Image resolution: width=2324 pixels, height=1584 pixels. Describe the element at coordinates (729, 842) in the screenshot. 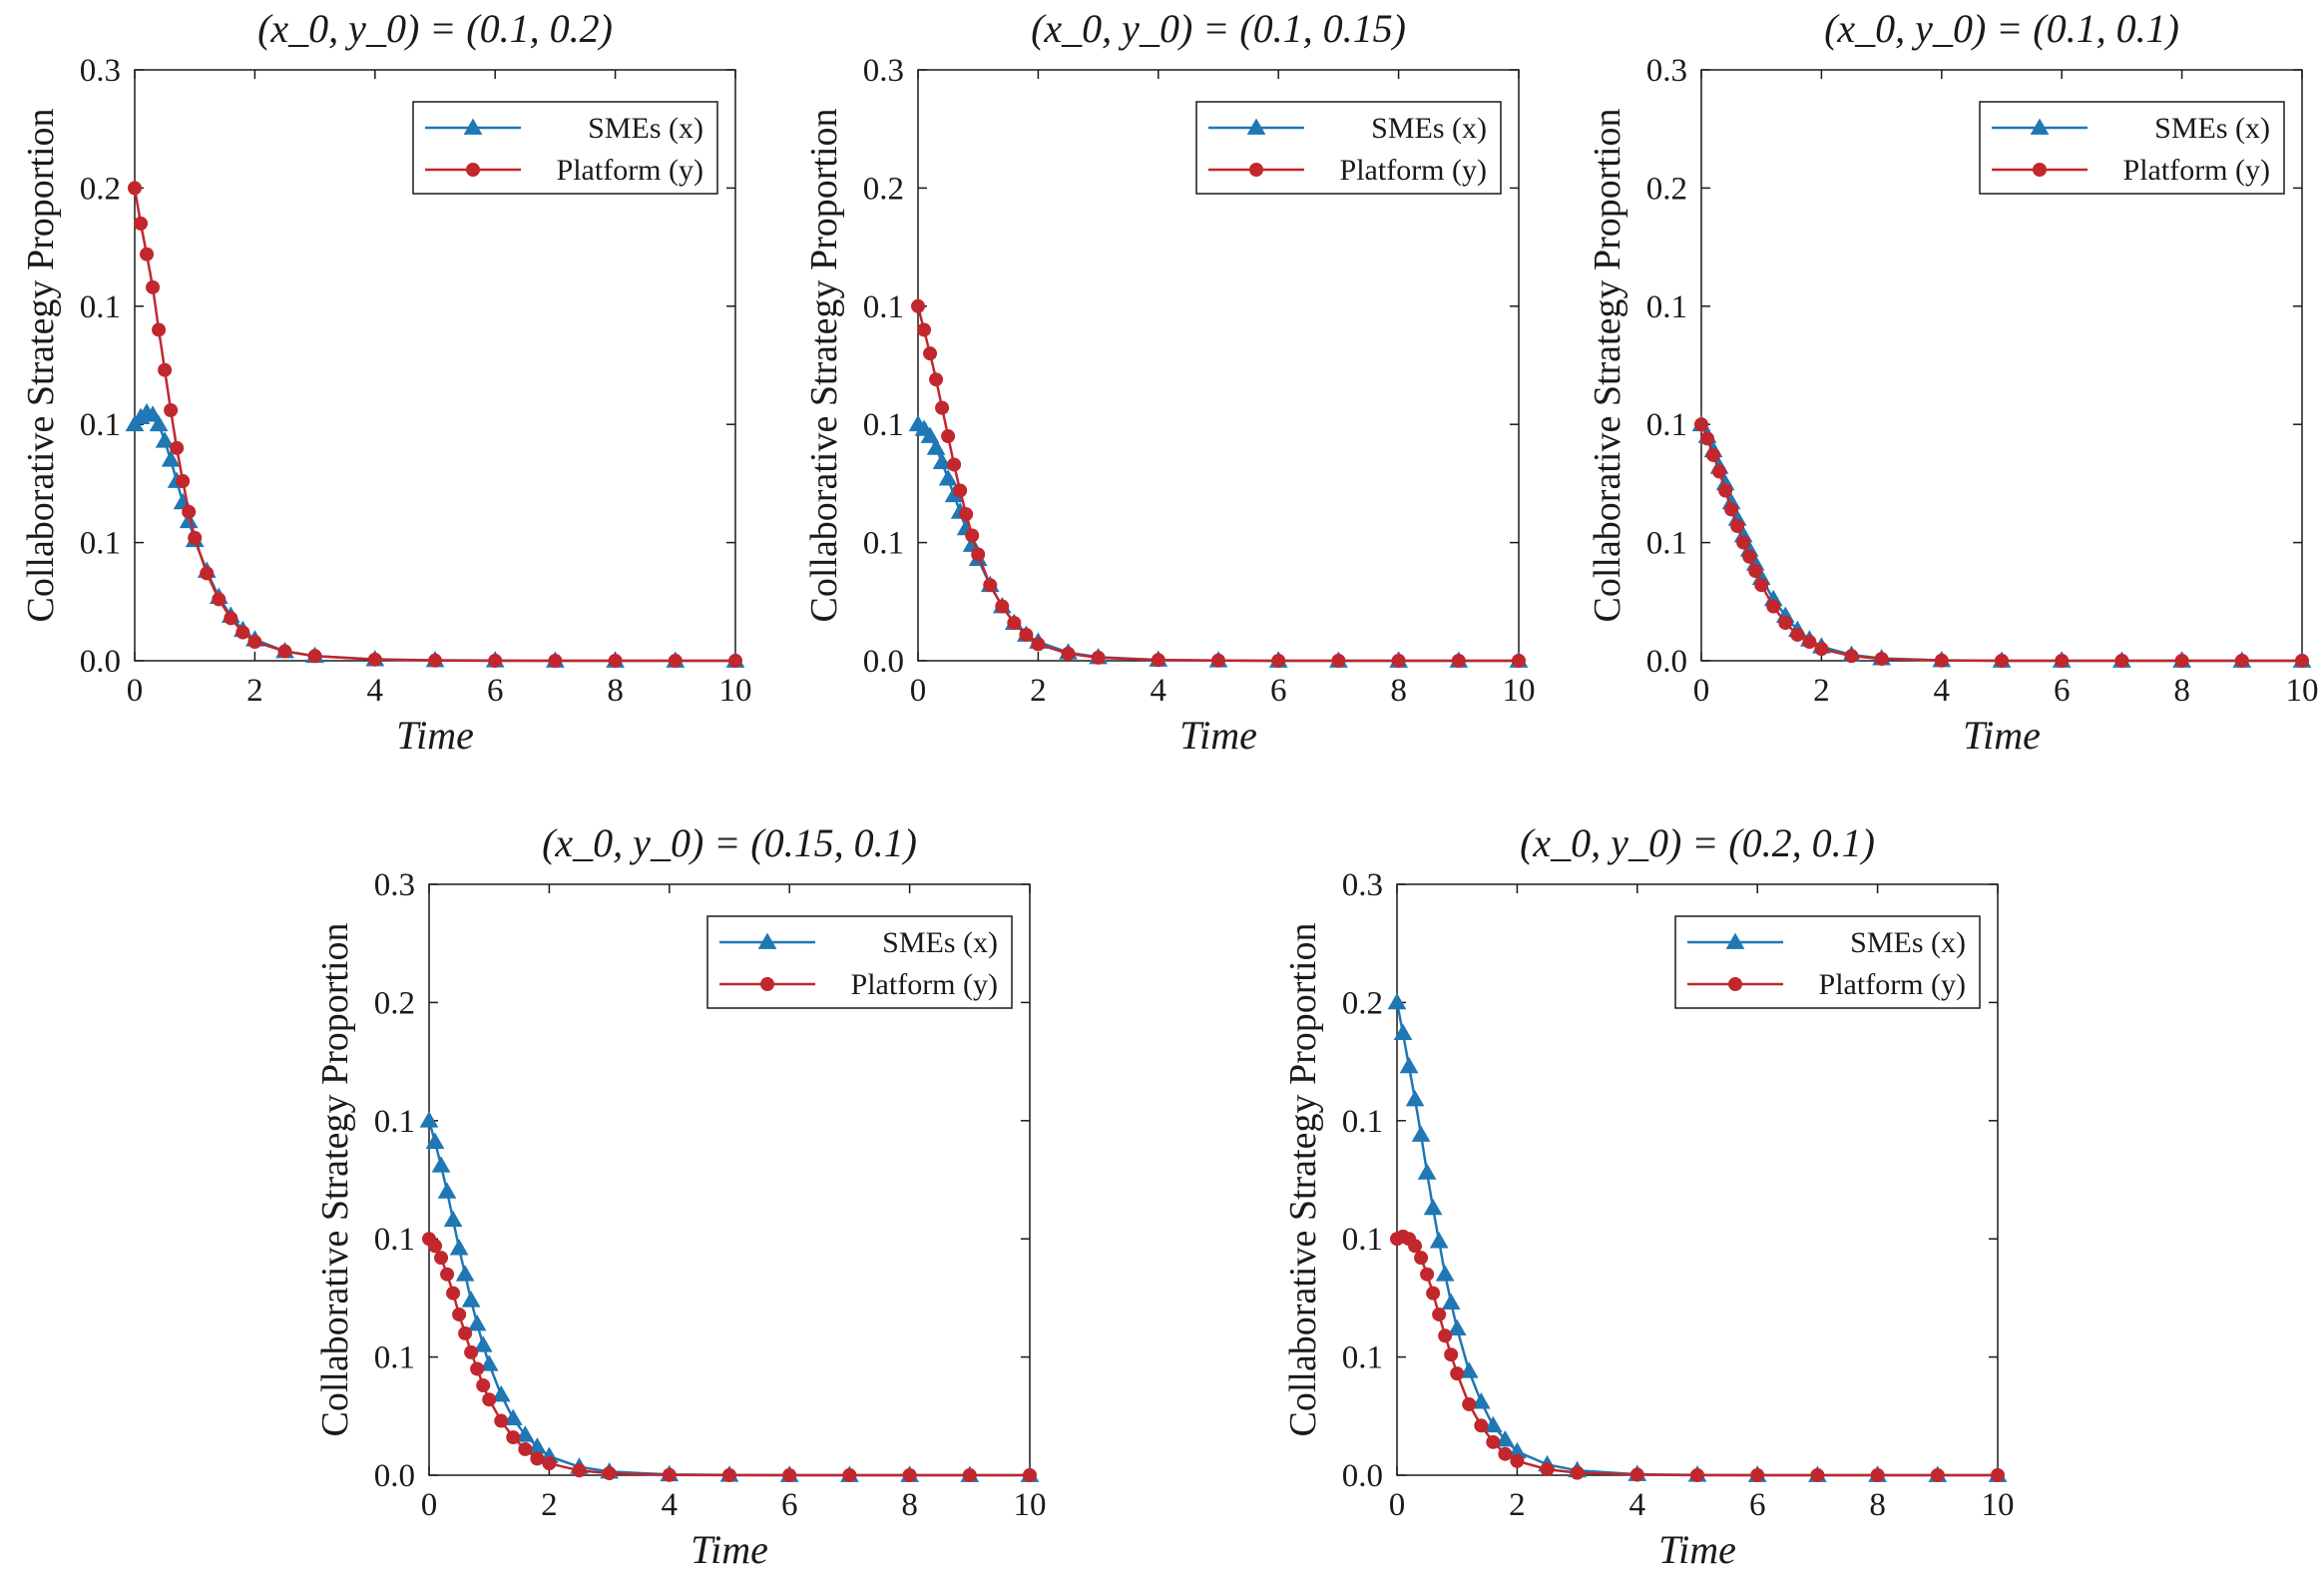

I see `chart-title: (x_0, y_0) = (0.15, 0.1)` at that location.